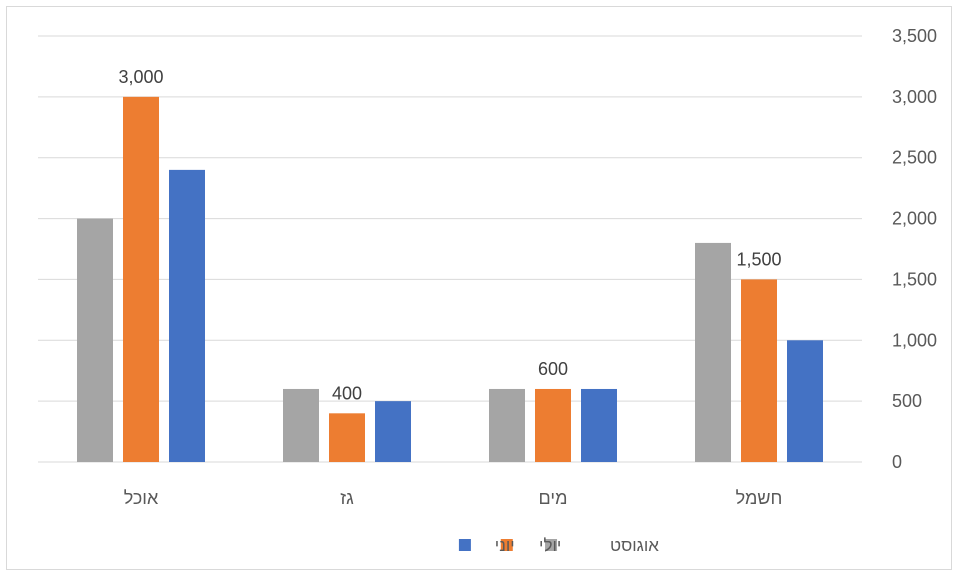 This screenshot has height=578, width=960. I want to click on legend-label: יולי, so click(550, 545).